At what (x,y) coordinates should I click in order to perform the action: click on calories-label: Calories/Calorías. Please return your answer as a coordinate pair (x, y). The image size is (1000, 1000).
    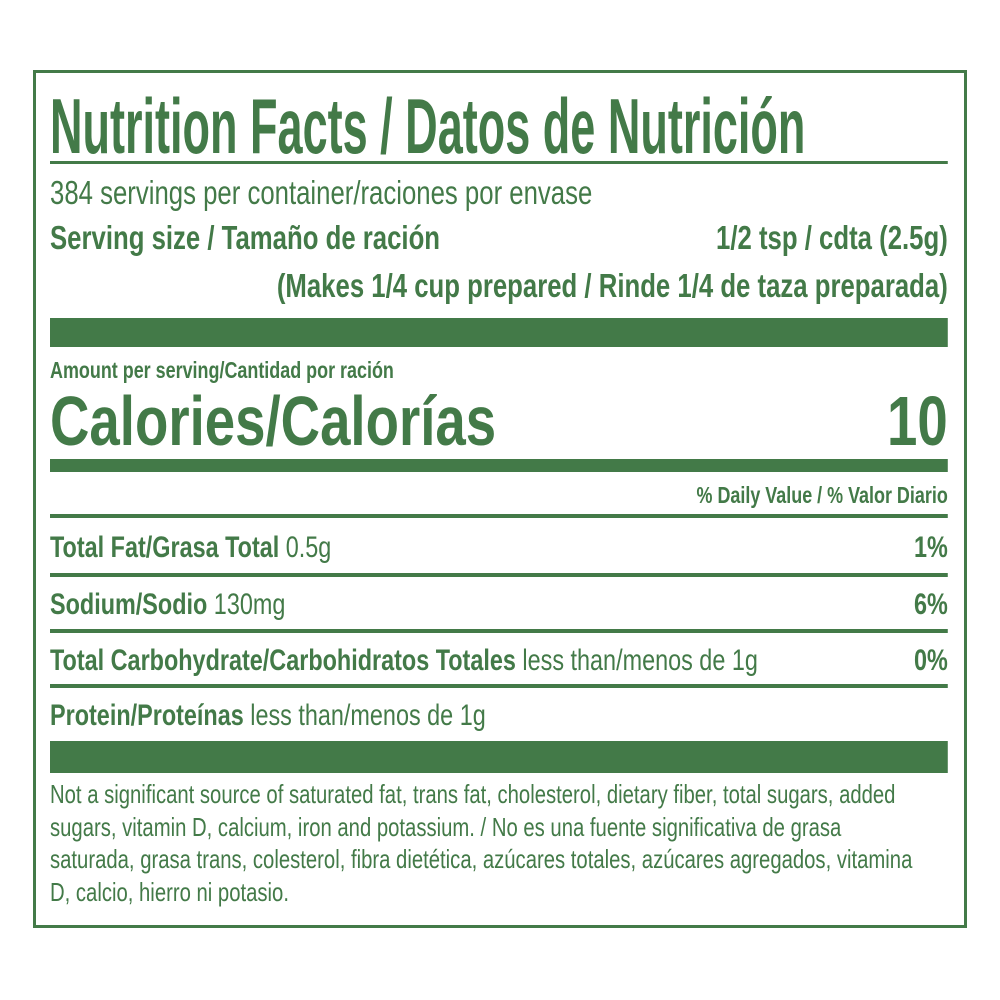
    Looking at the image, I should click on (273, 421).